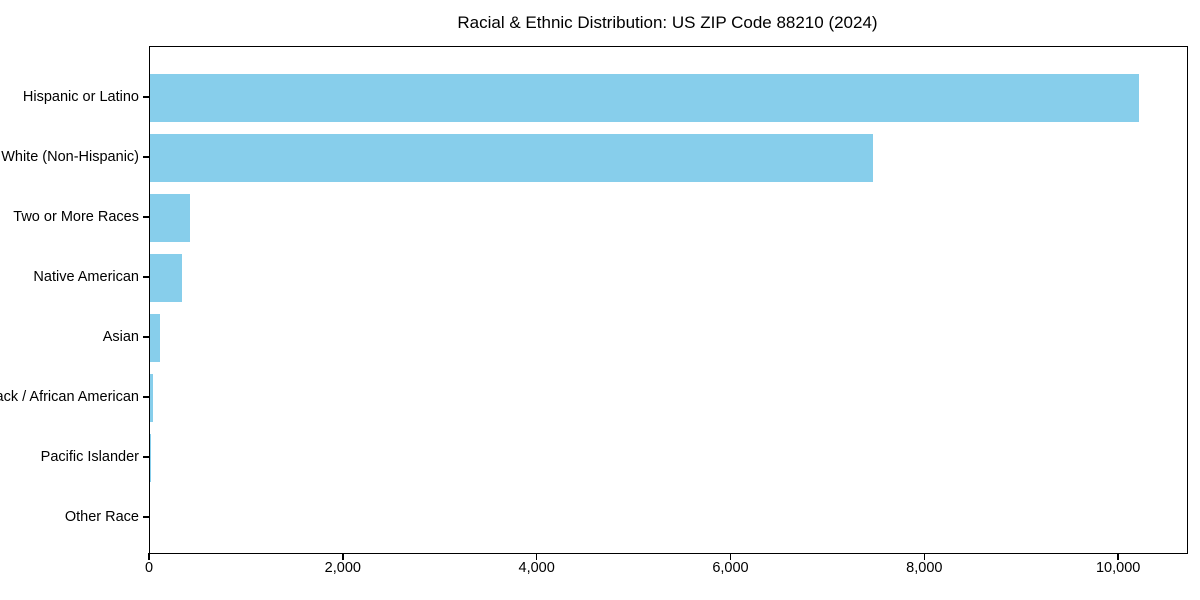 The width and height of the screenshot is (1200, 600). I want to click on x-axis-tick-label: 10,000, so click(1118, 568).